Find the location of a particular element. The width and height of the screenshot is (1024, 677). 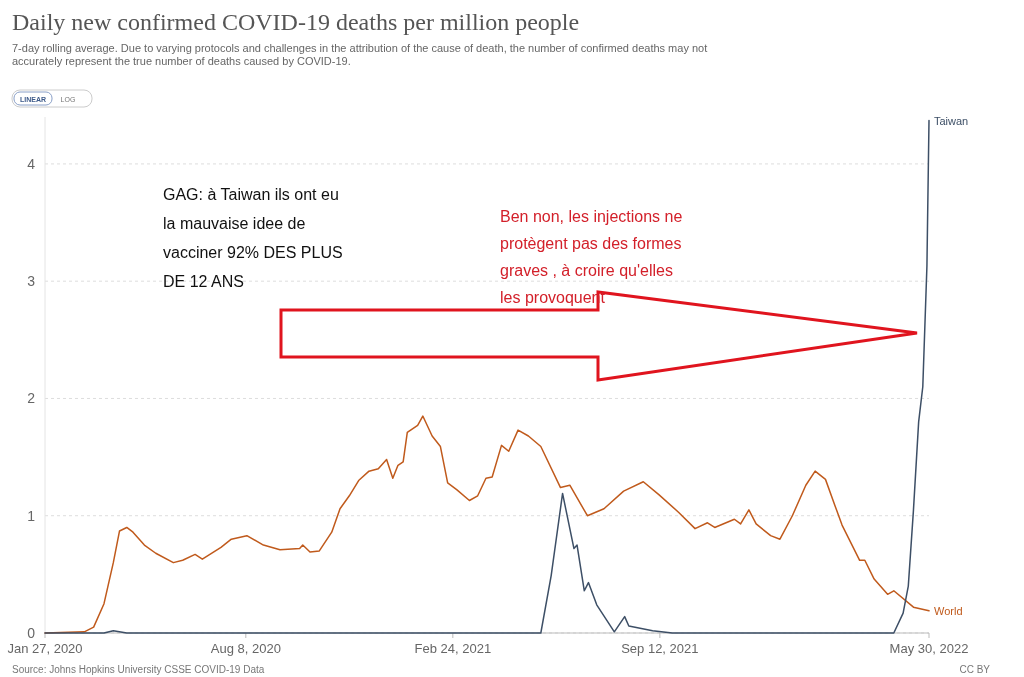

chart-title: Daily new confirmed COVID-19 deaths per million people is located at coordinates (296, 22).